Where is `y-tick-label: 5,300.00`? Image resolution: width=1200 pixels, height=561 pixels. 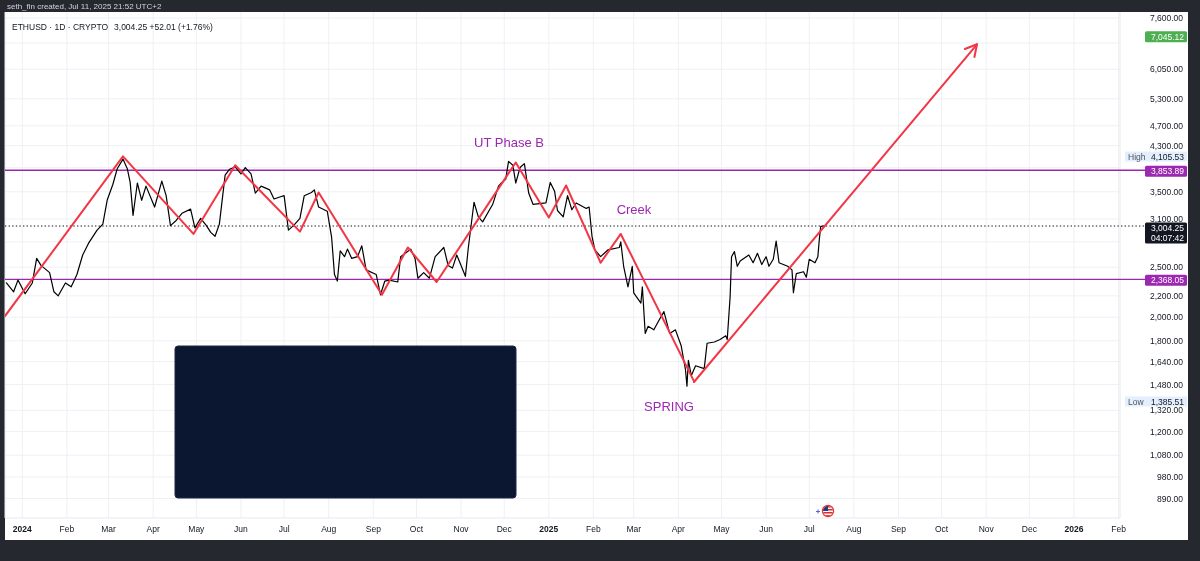 y-tick-label: 5,300.00 is located at coordinates (1166, 98).